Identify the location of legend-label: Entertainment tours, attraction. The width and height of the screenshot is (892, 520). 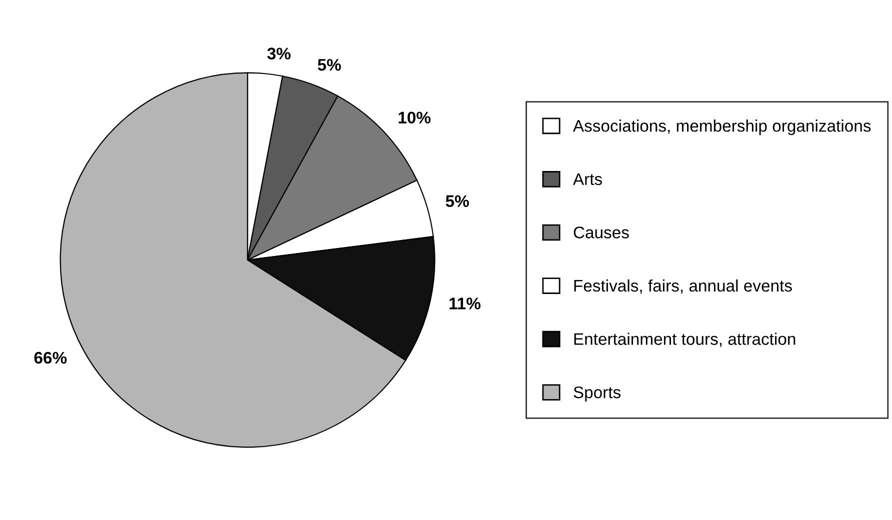
(685, 339).